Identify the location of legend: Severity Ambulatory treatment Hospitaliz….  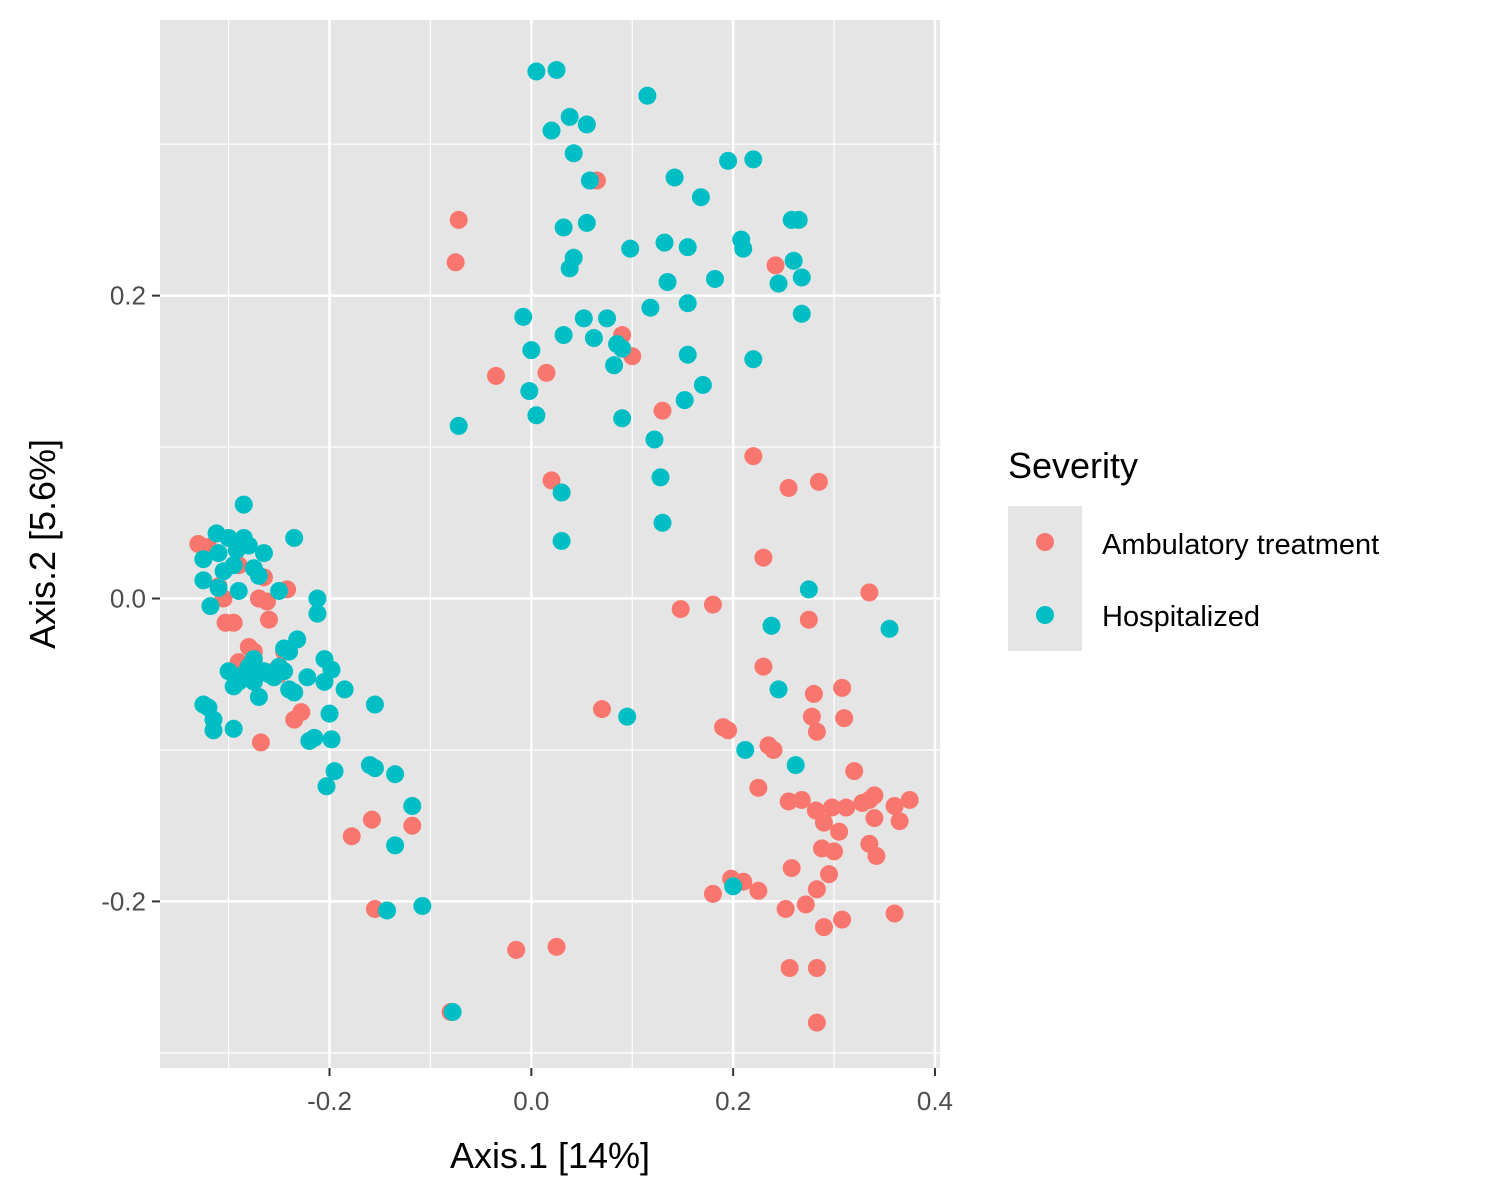
(1193, 548).